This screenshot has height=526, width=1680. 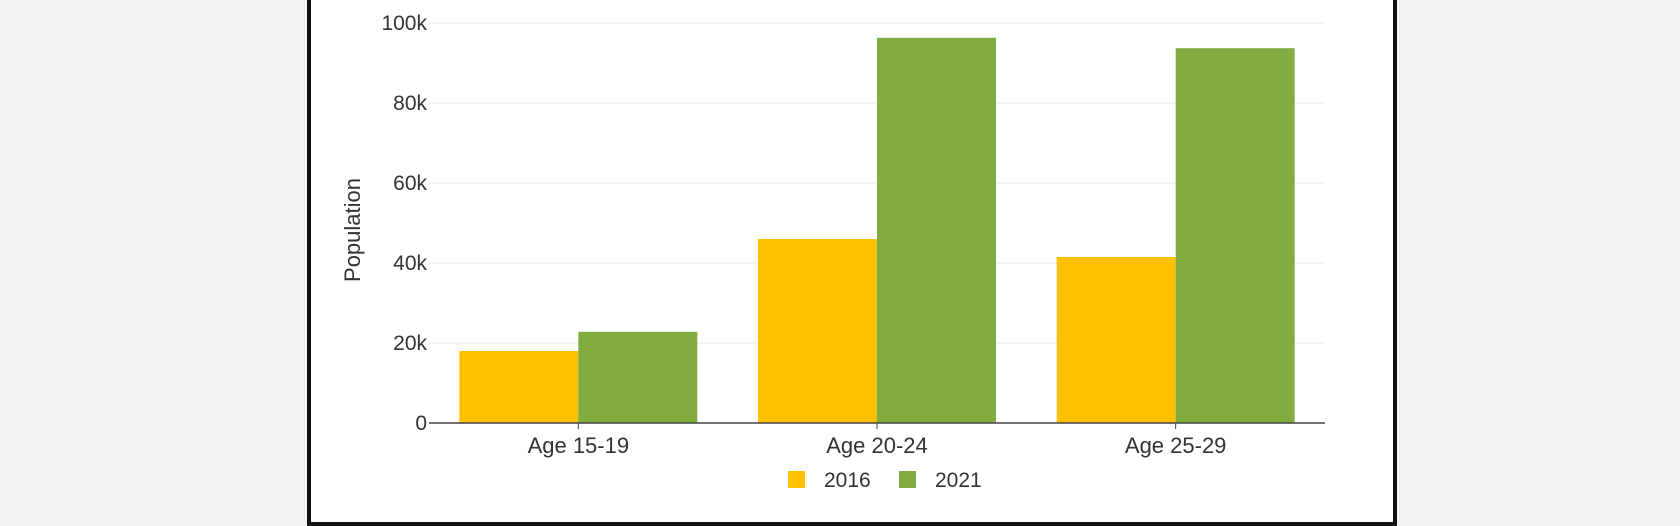 What do you see at coordinates (579, 445) in the screenshot?
I see `x-tick-label: Age 15-19` at bounding box center [579, 445].